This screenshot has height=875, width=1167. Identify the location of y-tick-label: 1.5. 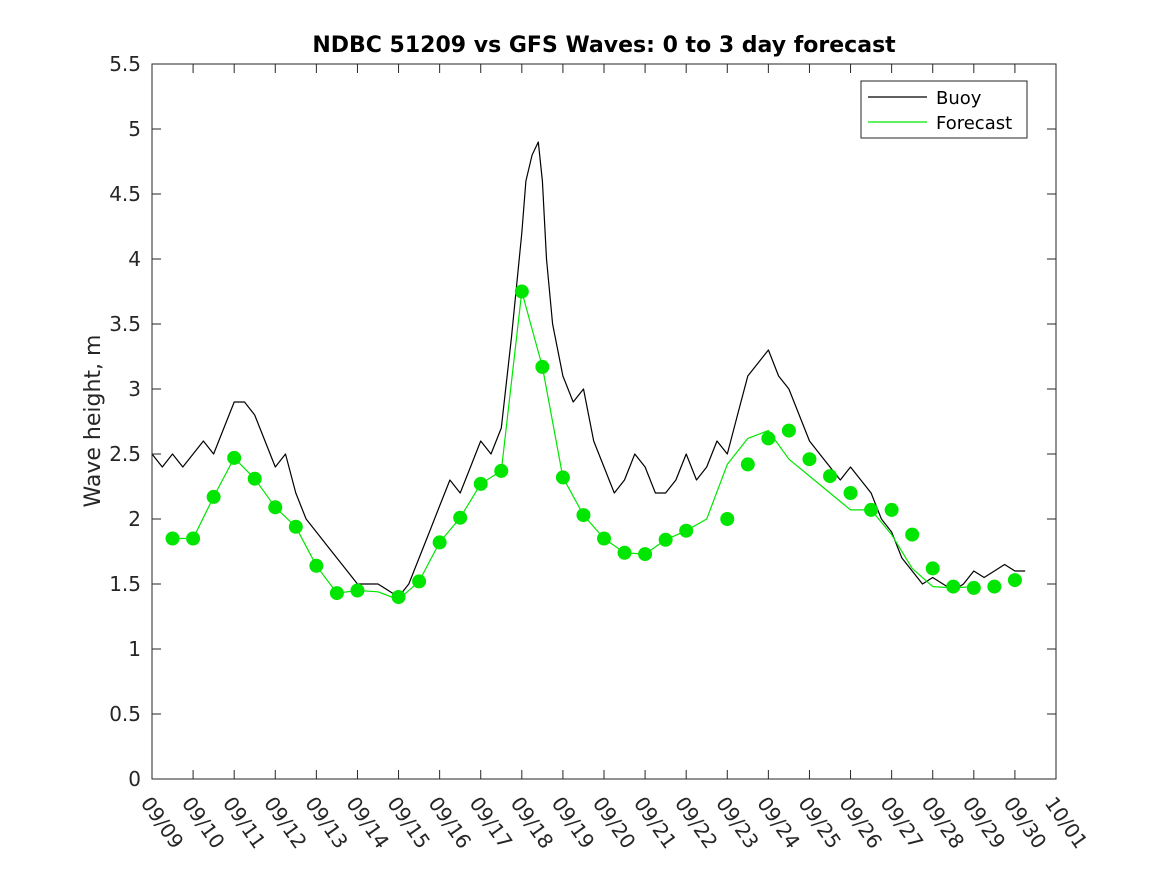
(125, 584).